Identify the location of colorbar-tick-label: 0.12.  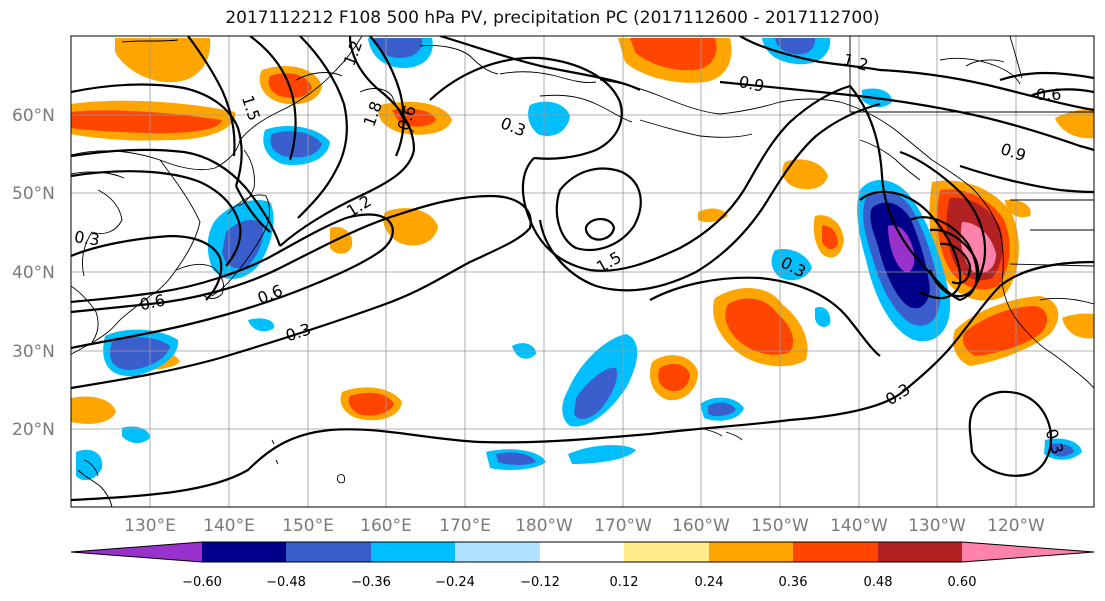
(624, 582).